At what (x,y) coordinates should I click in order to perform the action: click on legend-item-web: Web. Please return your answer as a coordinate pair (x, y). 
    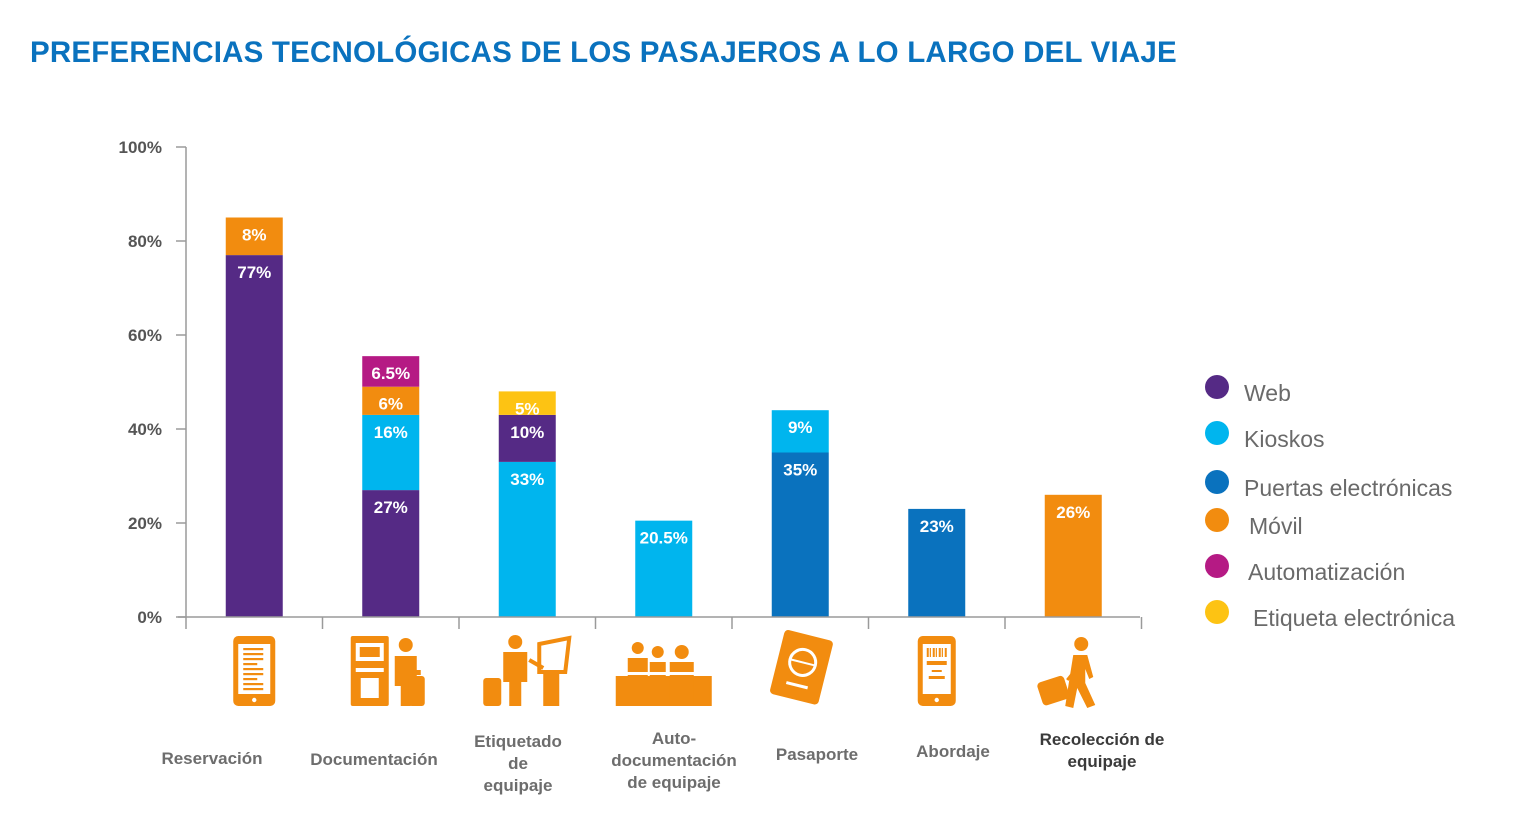
    Looking at the image, I should click on (1248, 390).